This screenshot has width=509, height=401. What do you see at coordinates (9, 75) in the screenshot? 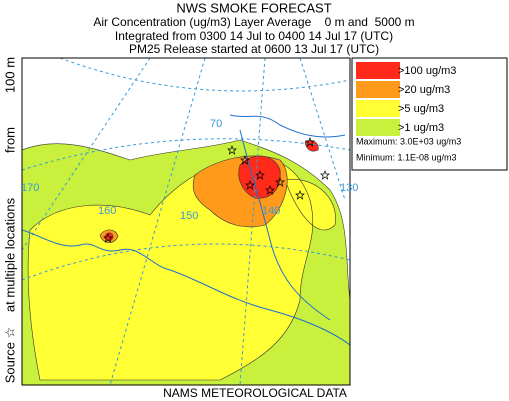
I see `source-label: 100 m` at bounding box center [9, 75].